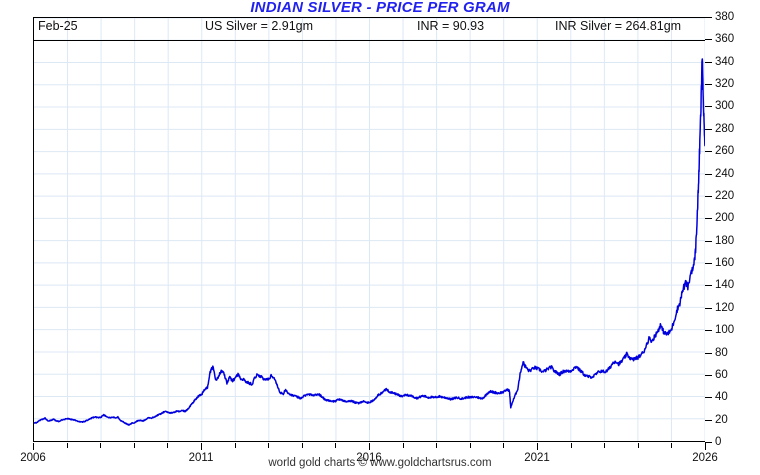  Describe the element at coordinates (705, 458) in the screenshot. I see `x-axis-label: 2026` at that location.